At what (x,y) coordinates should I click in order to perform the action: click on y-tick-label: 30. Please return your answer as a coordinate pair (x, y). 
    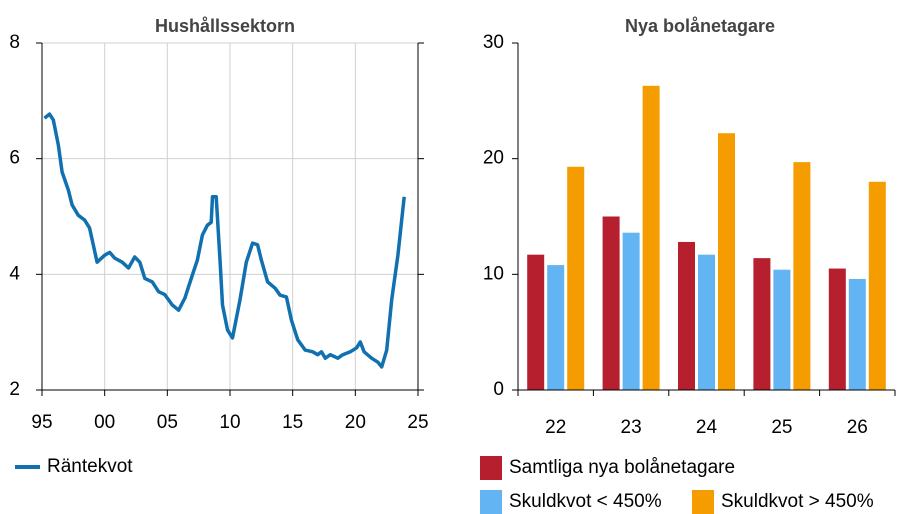
    Looking at the image, I should click on (493, 42).